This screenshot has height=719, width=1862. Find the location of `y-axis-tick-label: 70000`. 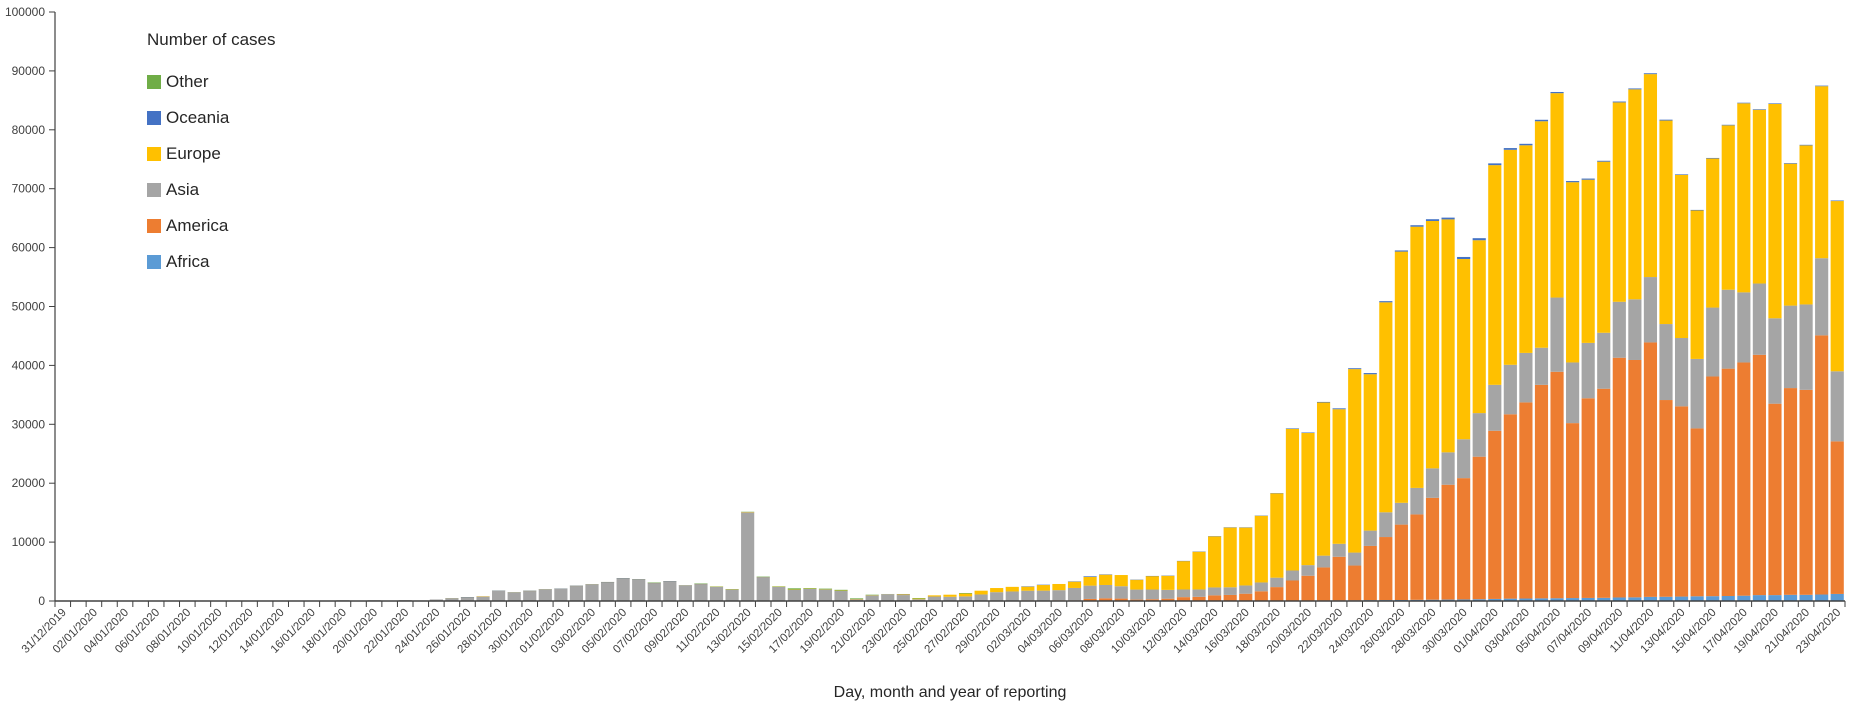

y-axis-tick-label: 70000 is located at coordinates (29, 189).